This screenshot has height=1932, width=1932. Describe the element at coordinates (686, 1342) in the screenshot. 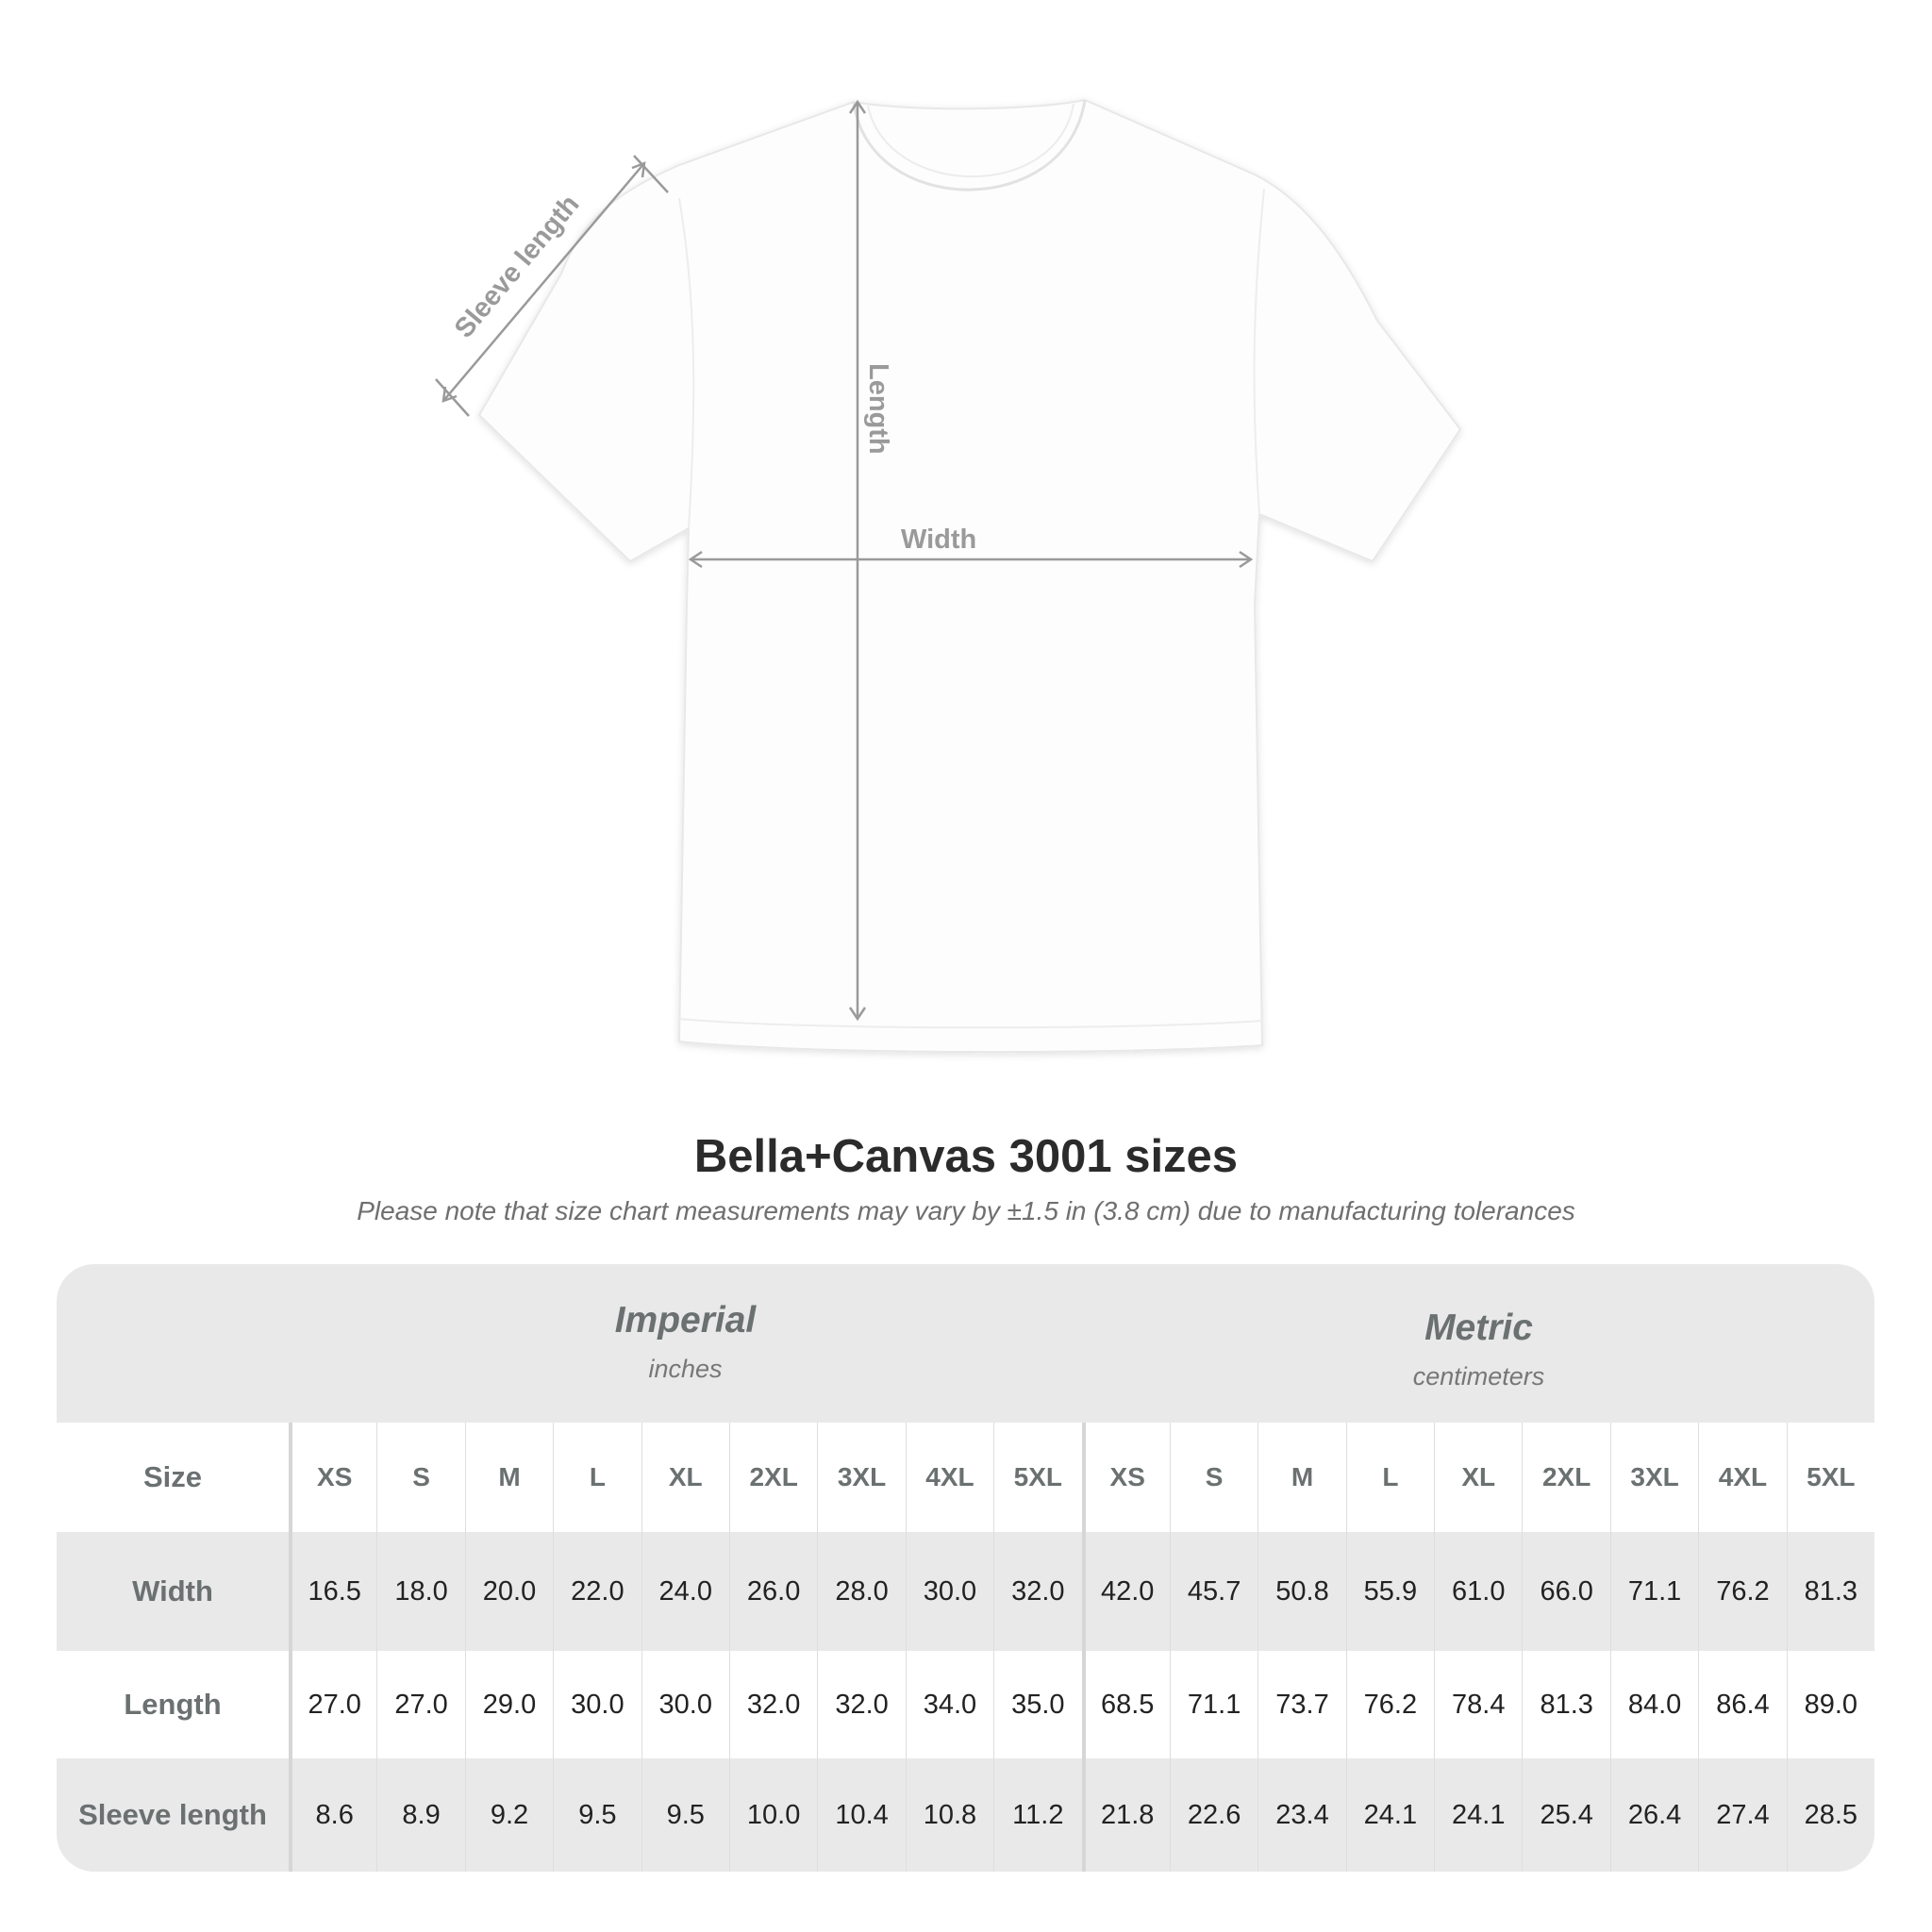

I see `imperial-header: Imperial inches` at that location.